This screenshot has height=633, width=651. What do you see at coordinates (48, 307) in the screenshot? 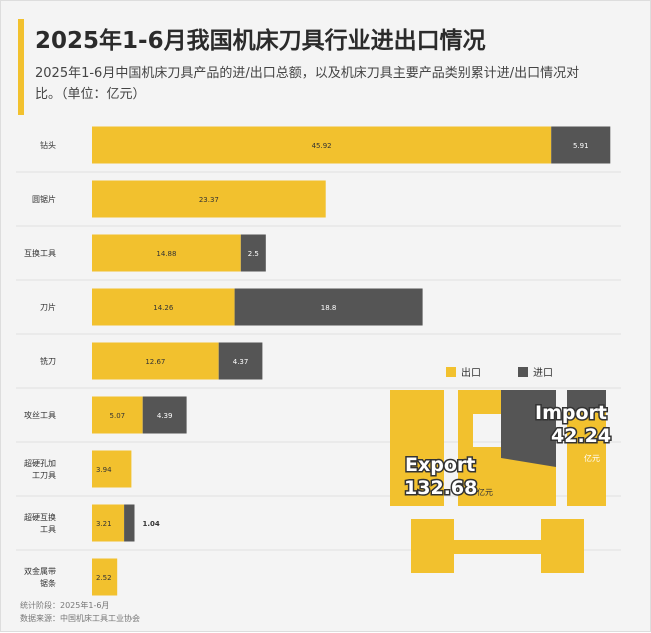
I see `category-label: 刀片` at bounding box center [48, 307].